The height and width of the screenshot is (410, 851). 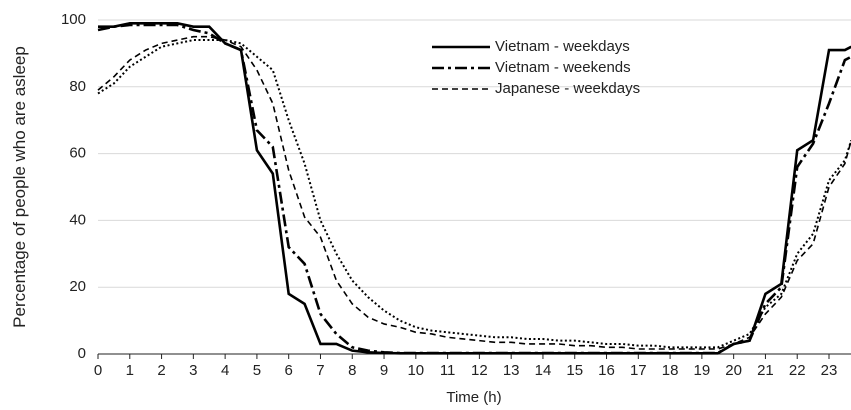 What do you see at coordinates (384, 370) in the screenshot?
I see `x-tick-label: 9` at bounding box center [384, 370].